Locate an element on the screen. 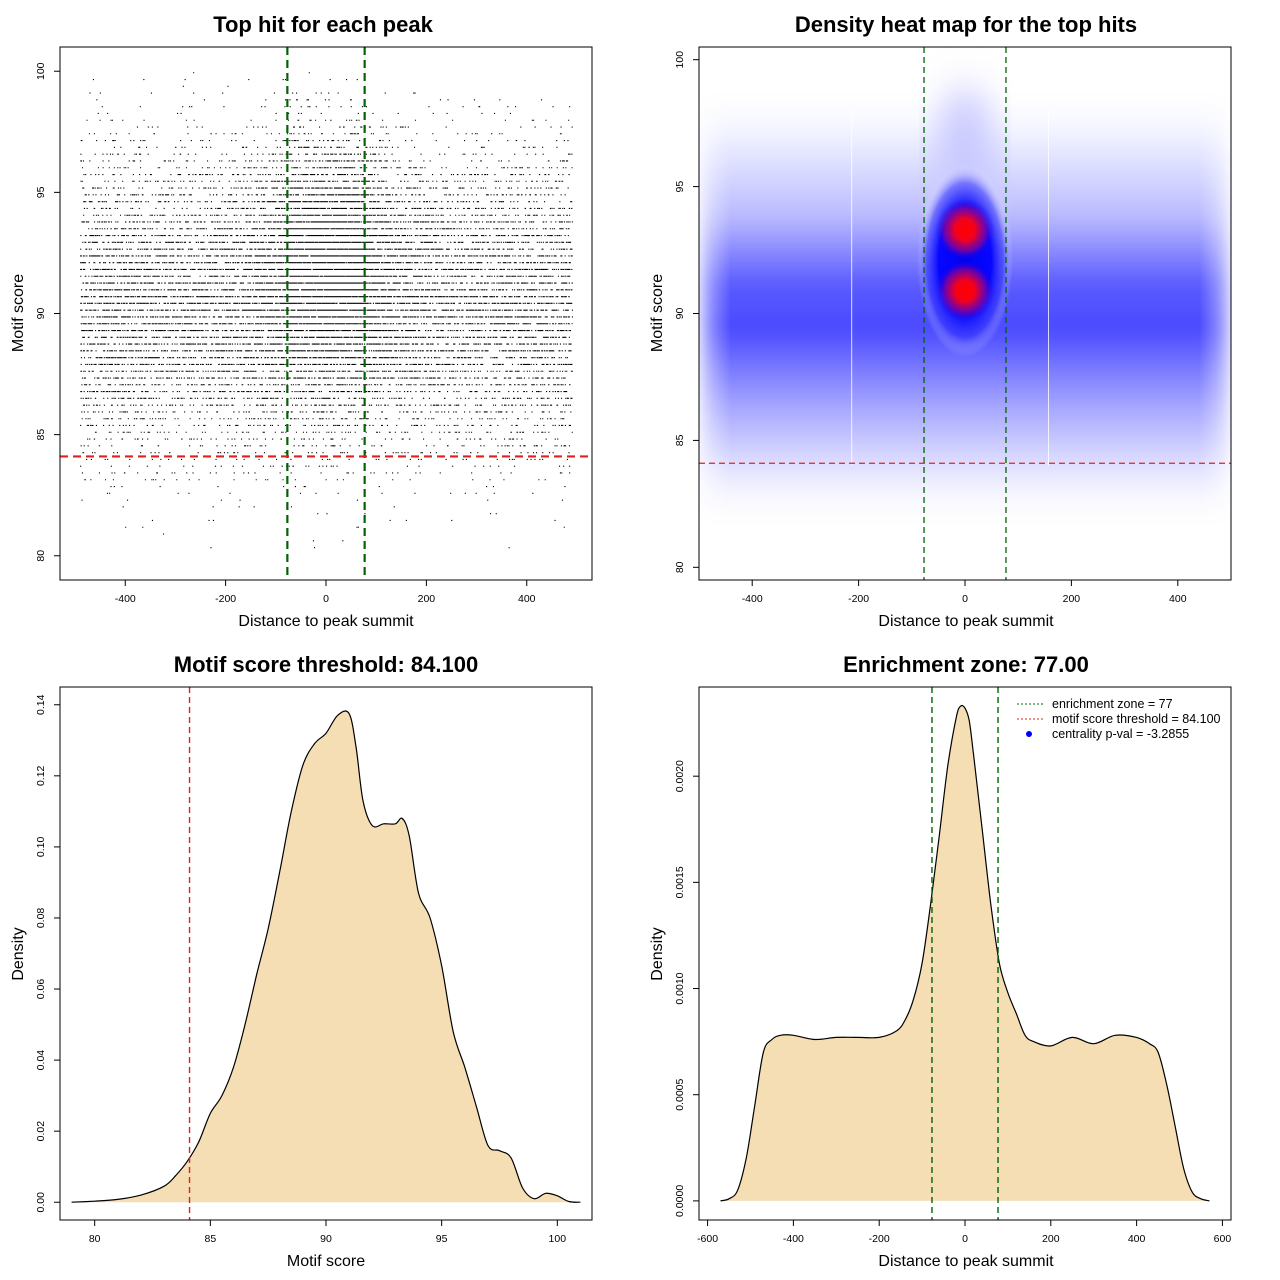  distance-density-fill is located at coordinates (965, 953).